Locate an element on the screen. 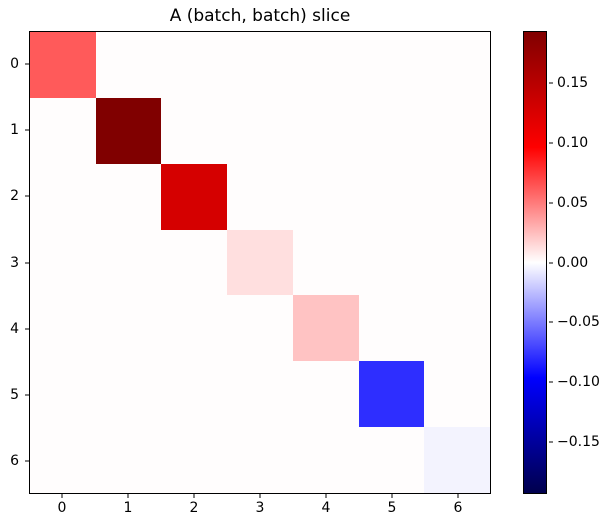 The width and height of the screenshot is (606, 528). y-tick-label: 3 is located at coordinates (14, 262).